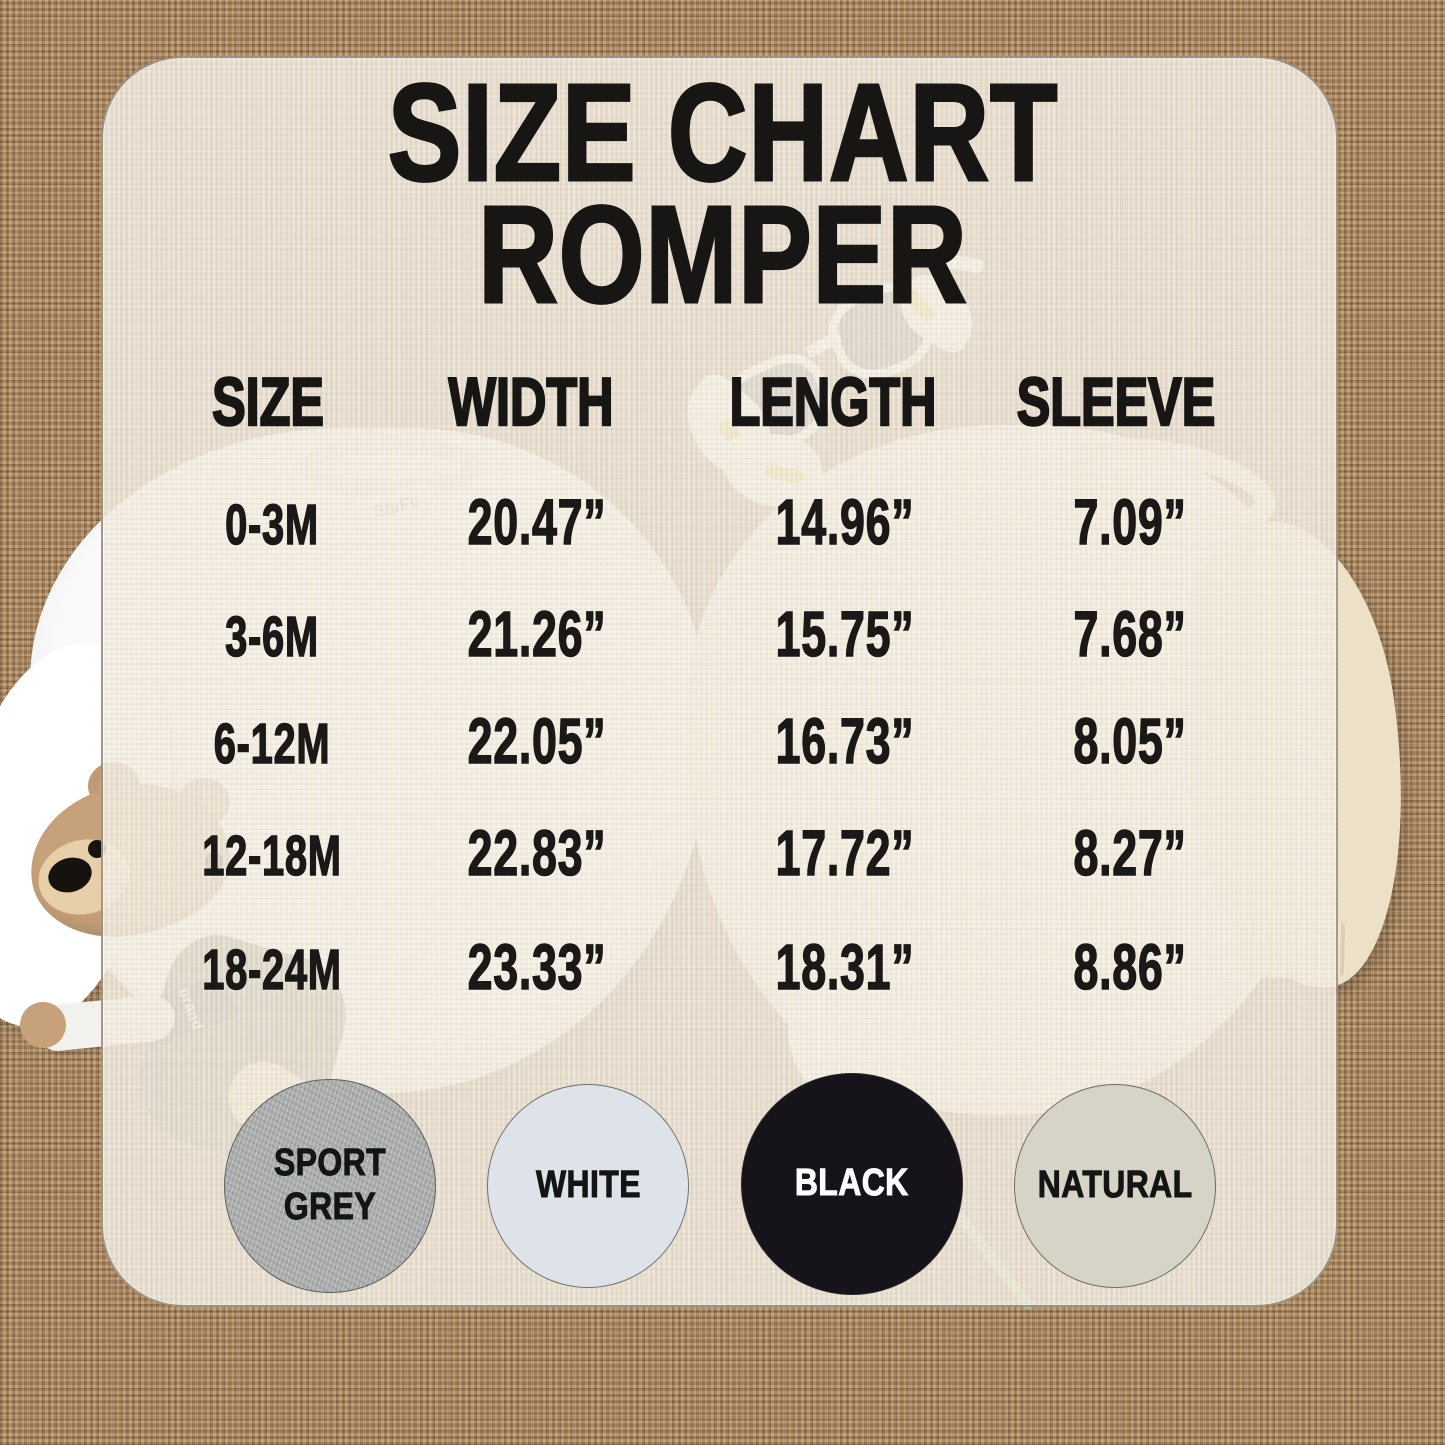 This screenshot has width=1445, height=1445. I want to click on color-swatch-black: BLACK, so click(852, 1184).